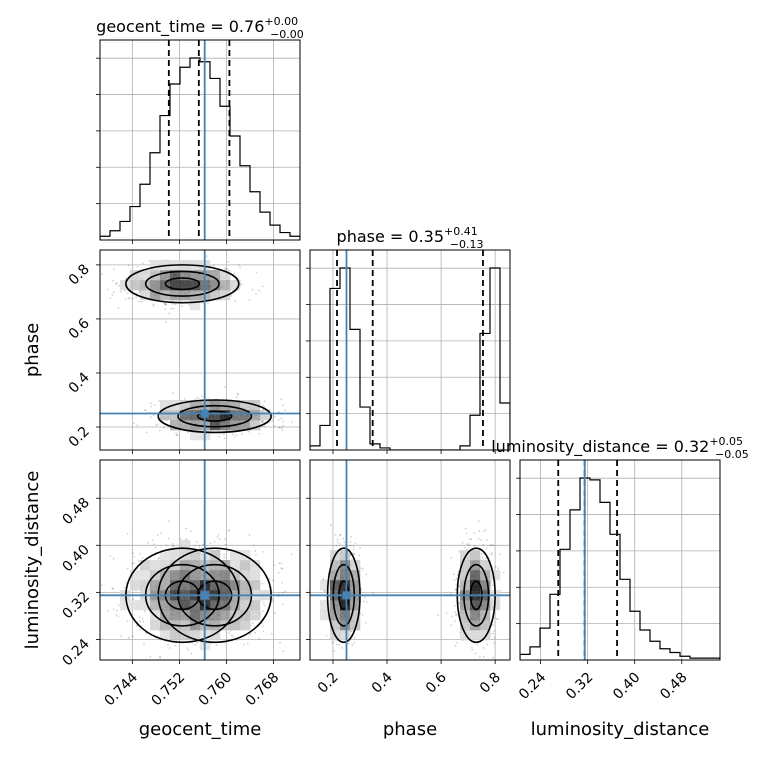  I want to click on y-axis-label: luminosity_distance, so click(32, 560).